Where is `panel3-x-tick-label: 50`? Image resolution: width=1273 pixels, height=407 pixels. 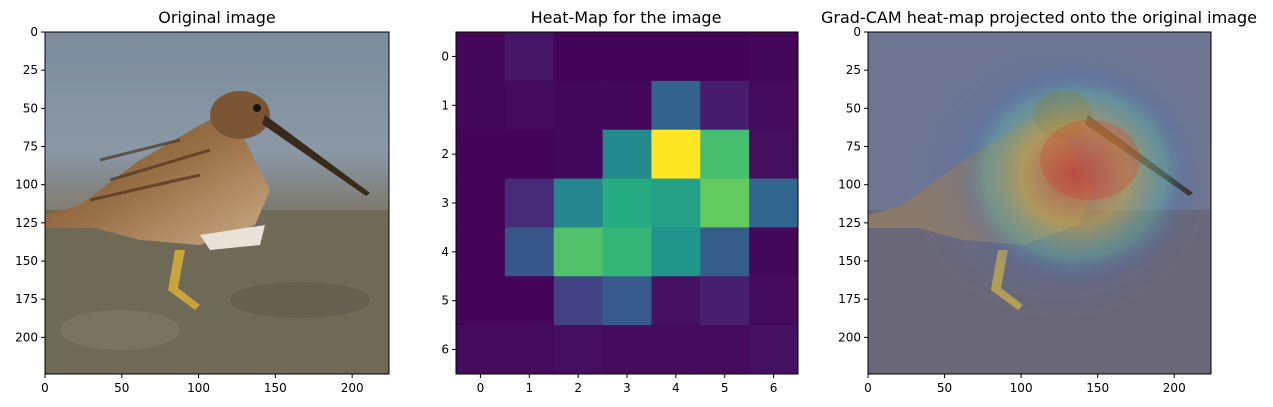 panel3-x-tick-label: 50 is located at coordinates (944, 388).